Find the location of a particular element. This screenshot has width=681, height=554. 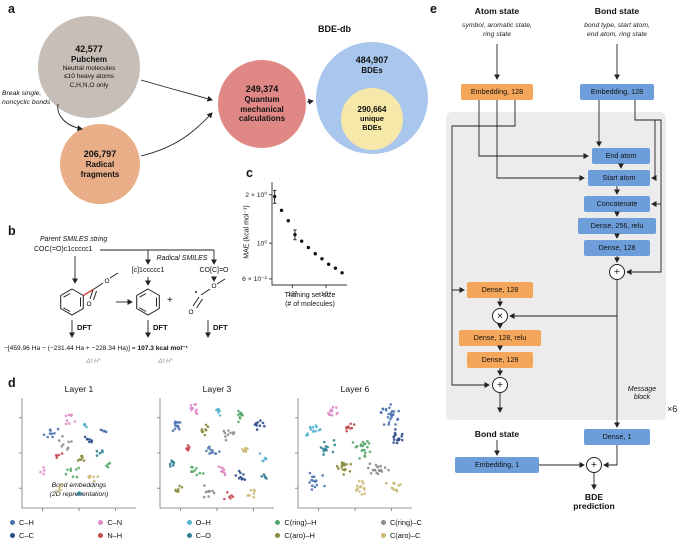

bde-prediction-label-2: prediction is located at coordinates (594, 506).